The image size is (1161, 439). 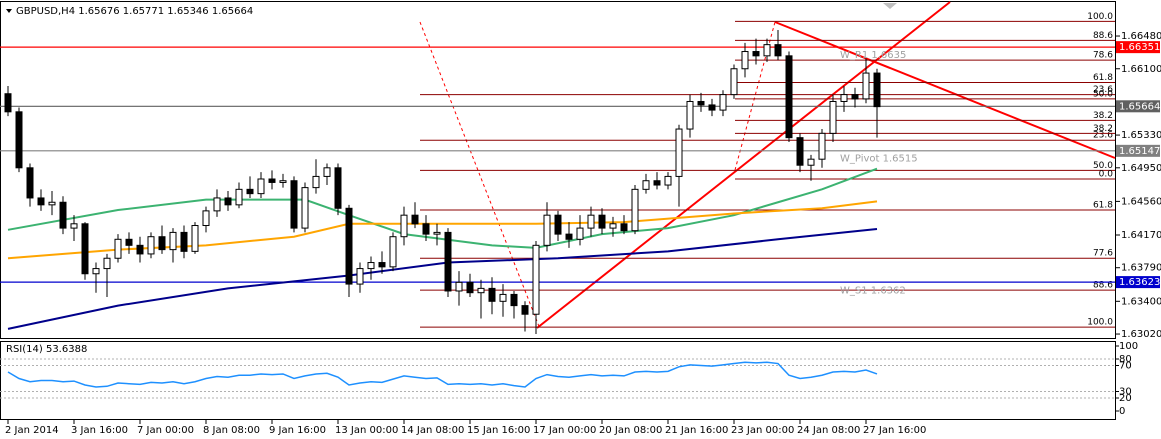 I want to click on price-box-label: 1.65147, so click(x=1139, y=151).